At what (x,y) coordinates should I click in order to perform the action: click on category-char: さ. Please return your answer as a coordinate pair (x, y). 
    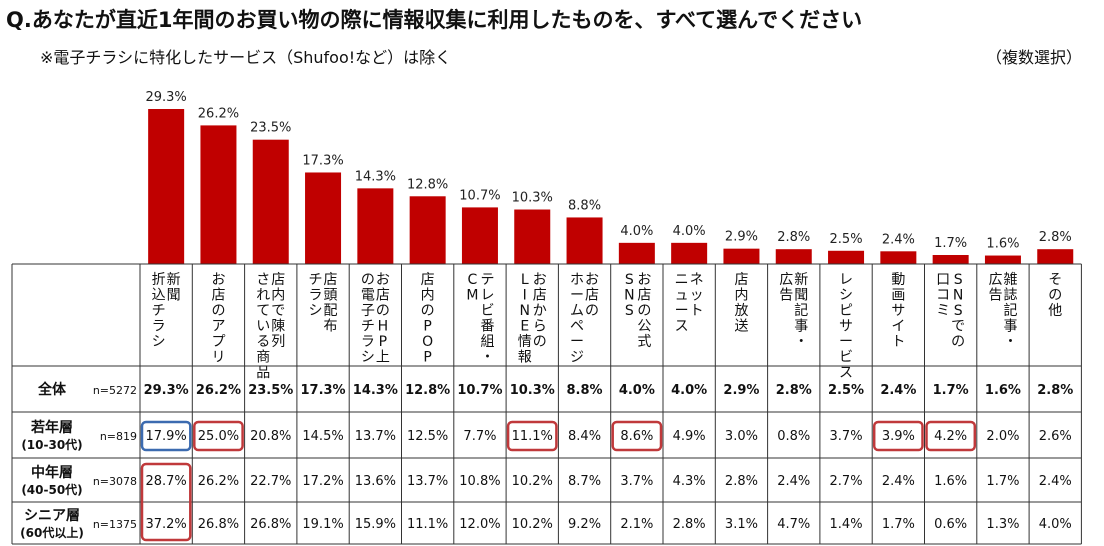
    Looking at the image, I should click on (263, 280).